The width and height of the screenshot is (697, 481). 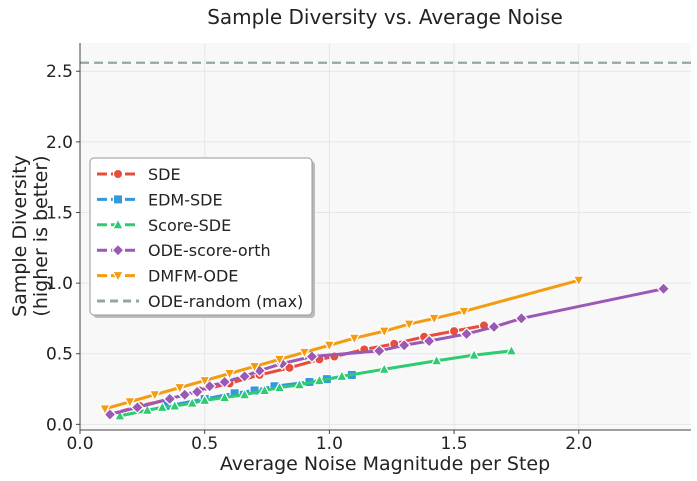 I want to click on legend-label: Score-SDE, so click(x=189, y=225).